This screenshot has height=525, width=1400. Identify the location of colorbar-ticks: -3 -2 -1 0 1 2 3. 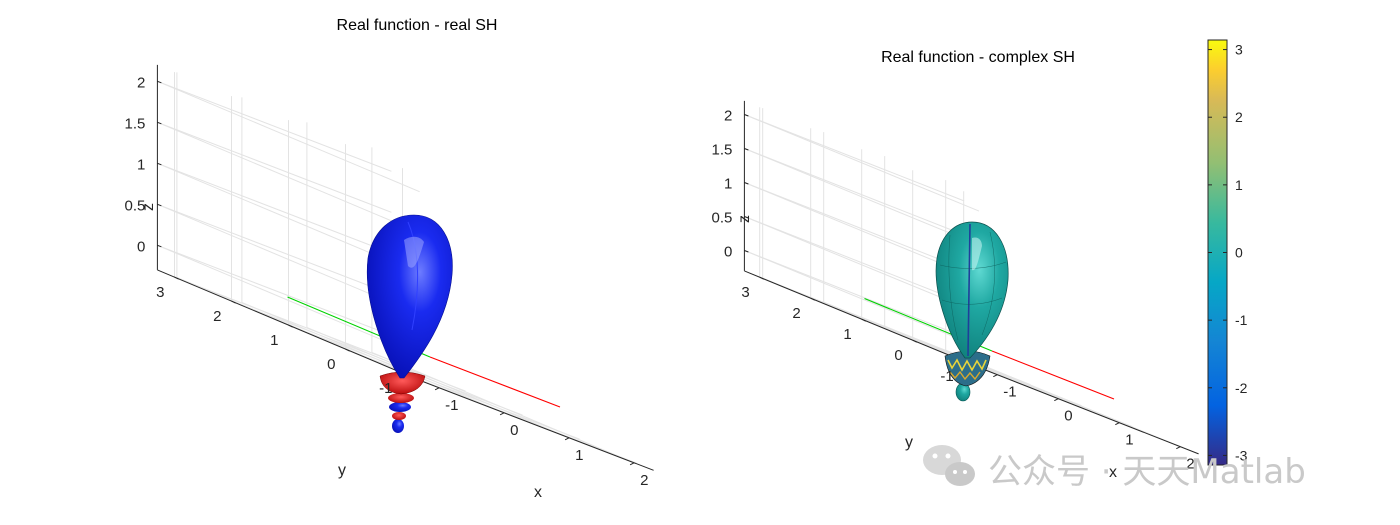
(1228, 252).